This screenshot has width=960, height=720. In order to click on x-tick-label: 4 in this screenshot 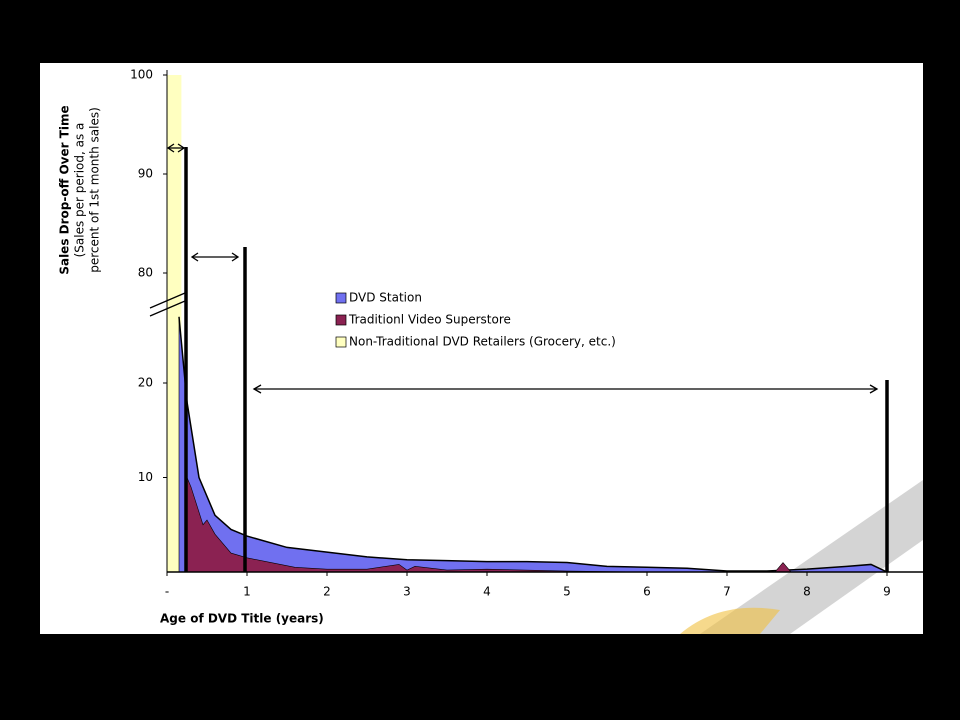, I will do `click(487, 592)`.